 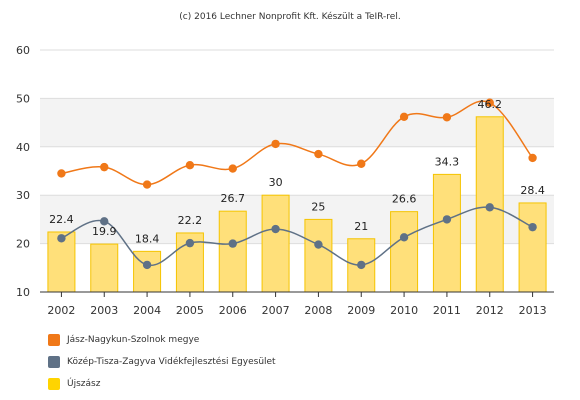 I want to click on bar-data-label: 18.4, so click(x=147, y=238).